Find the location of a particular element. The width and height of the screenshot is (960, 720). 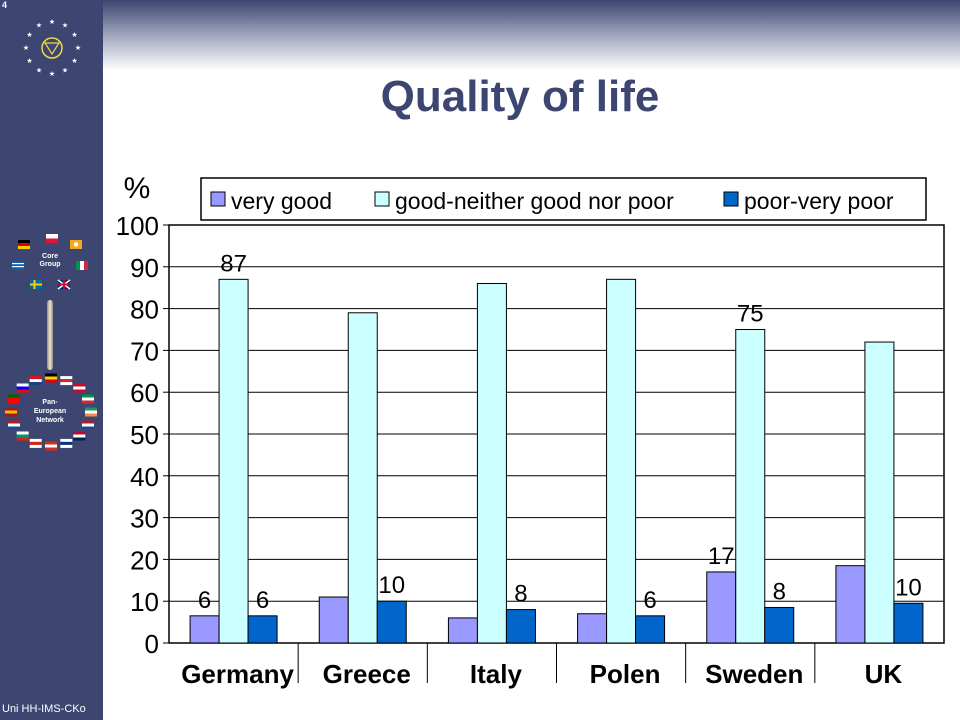

core-group-flags-icon is located at coordinates (50, 262).